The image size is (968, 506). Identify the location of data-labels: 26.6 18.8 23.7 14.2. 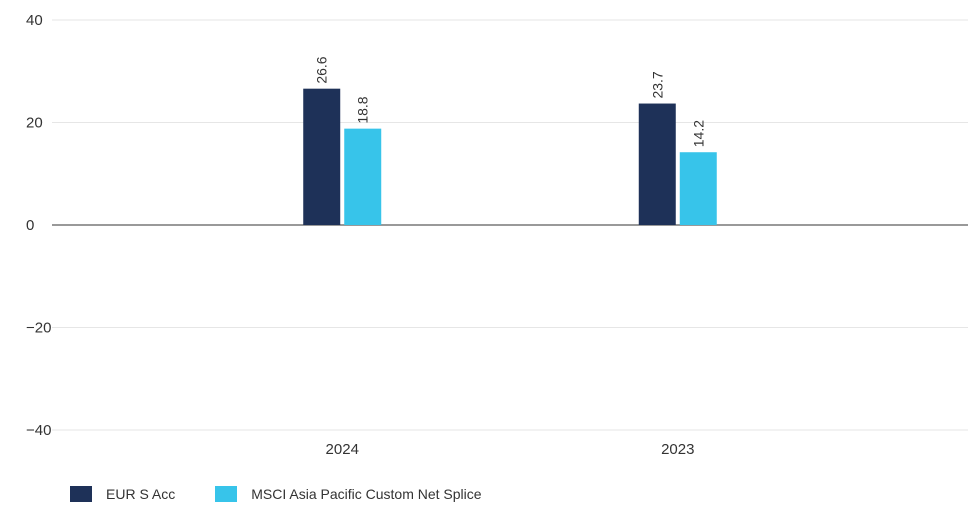
(510, 101).